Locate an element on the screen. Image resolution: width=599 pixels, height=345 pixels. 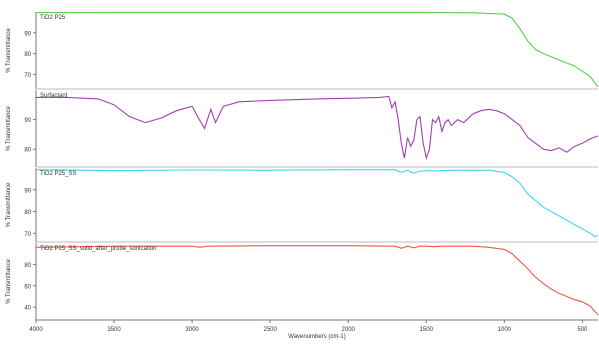
x-tick-label: 4000 is located at coordinates (36, 330).